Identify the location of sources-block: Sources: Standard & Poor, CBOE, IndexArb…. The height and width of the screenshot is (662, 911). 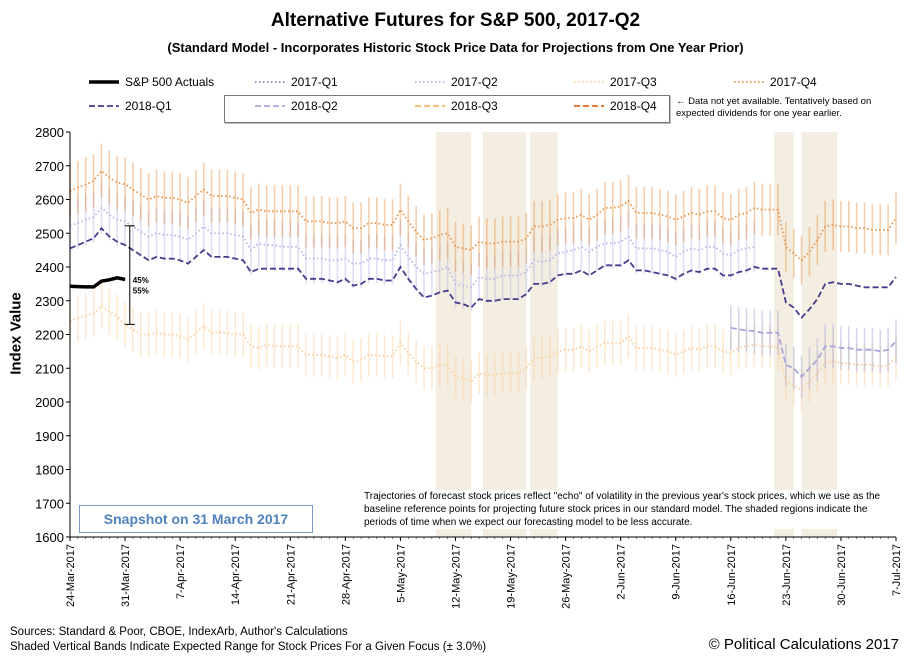
(248, 640).